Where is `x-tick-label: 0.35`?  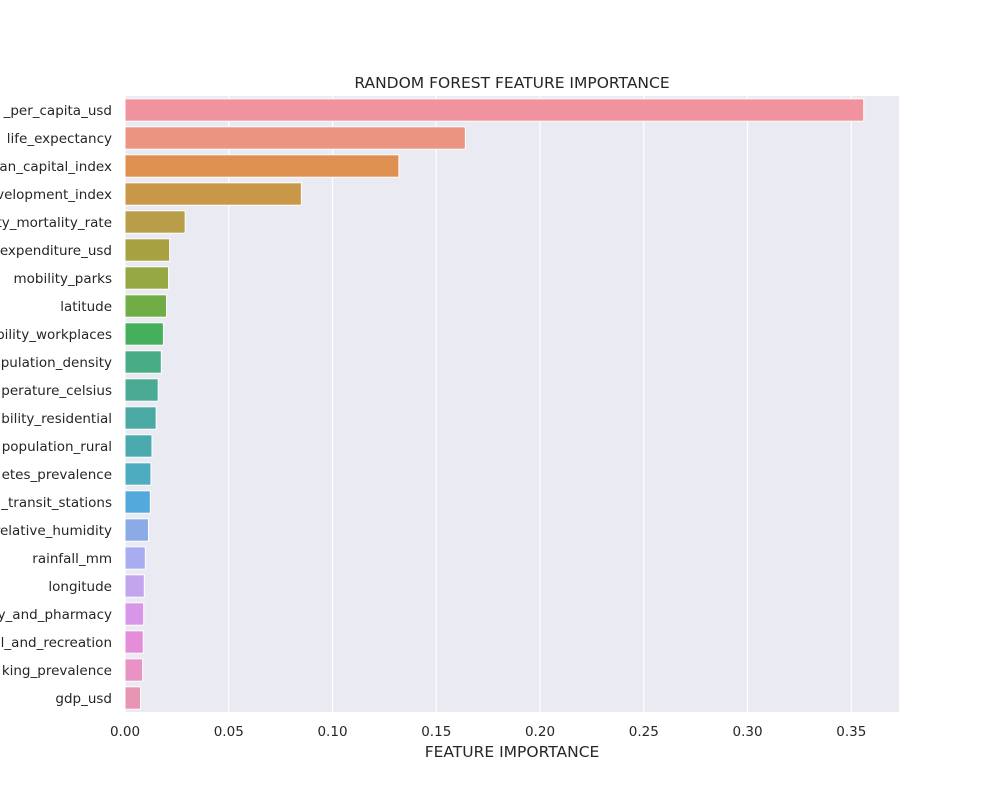
x-tick-label: 0.35 is located at coordinates (851, 732).